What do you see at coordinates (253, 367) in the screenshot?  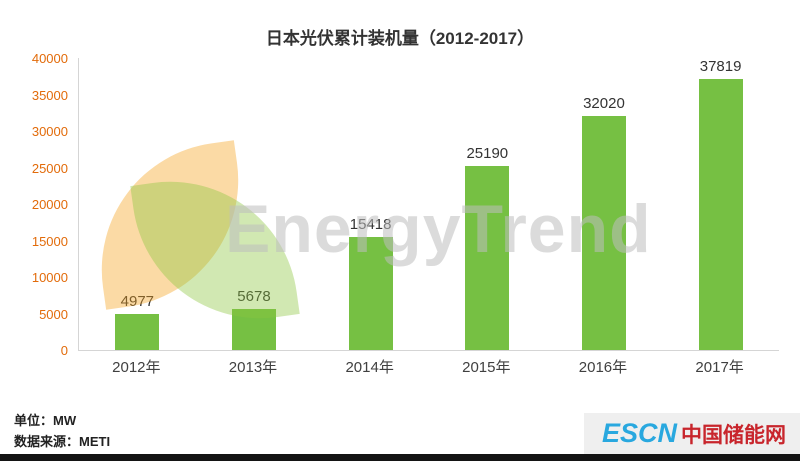 I see `x-tick-label: 2013年` at bounding box center [253, 367].